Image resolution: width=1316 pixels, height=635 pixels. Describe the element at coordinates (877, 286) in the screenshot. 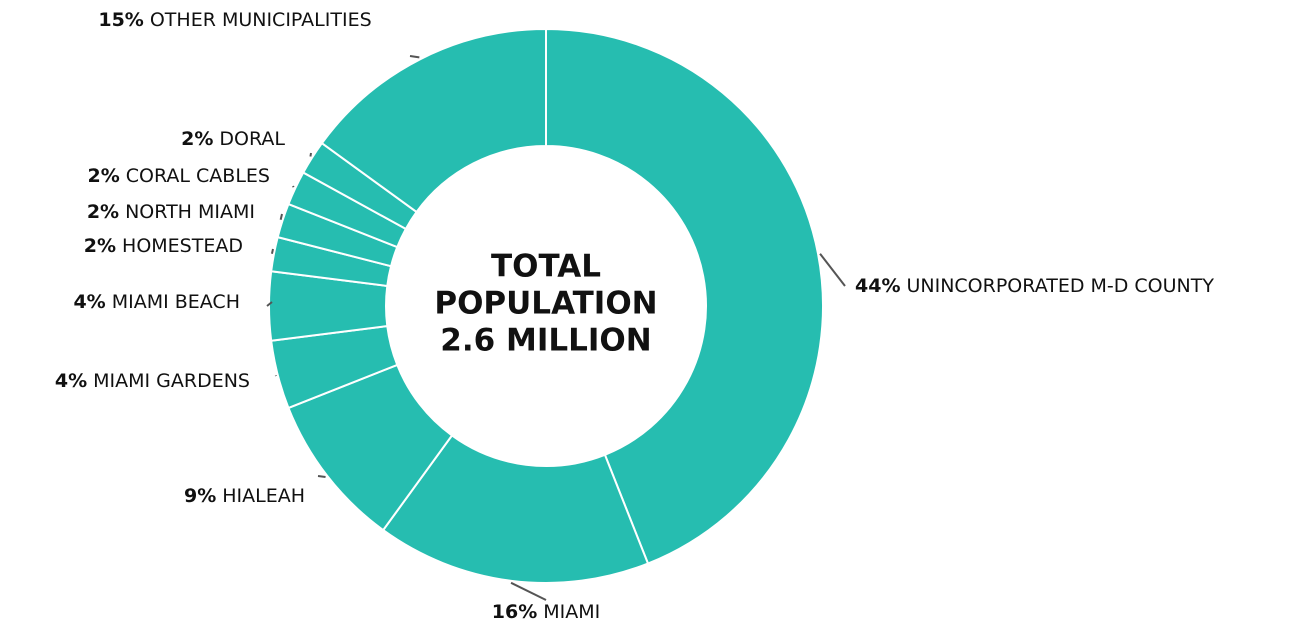

I see `slice-value-label: 44%` at that location.